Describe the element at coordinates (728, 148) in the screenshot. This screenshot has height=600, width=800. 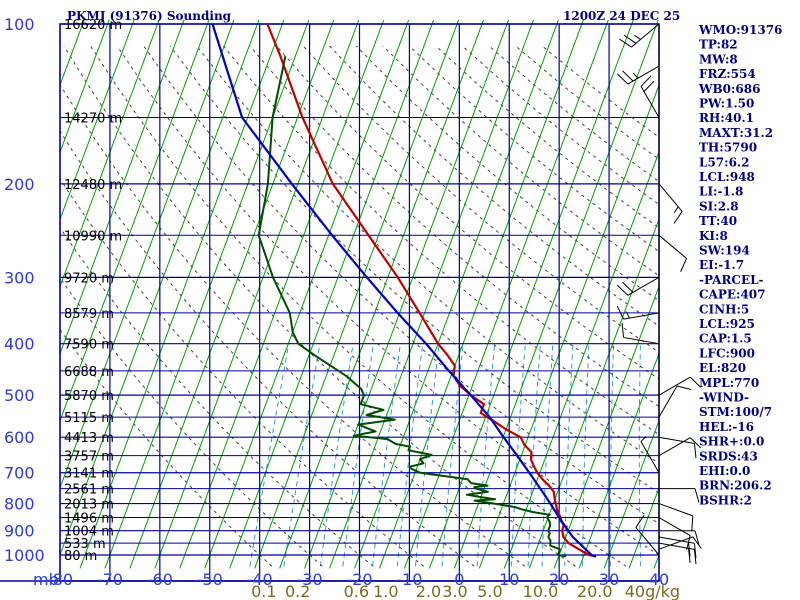
I see `index-entry: TH:5790` at that location.